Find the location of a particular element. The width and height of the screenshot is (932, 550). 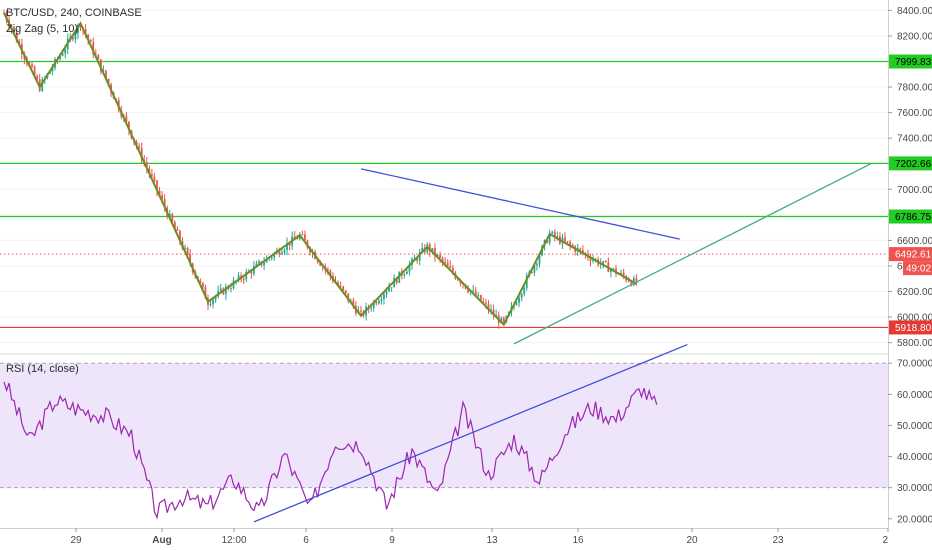

time-tick-label: 20 is located at coordinates (692, 540).